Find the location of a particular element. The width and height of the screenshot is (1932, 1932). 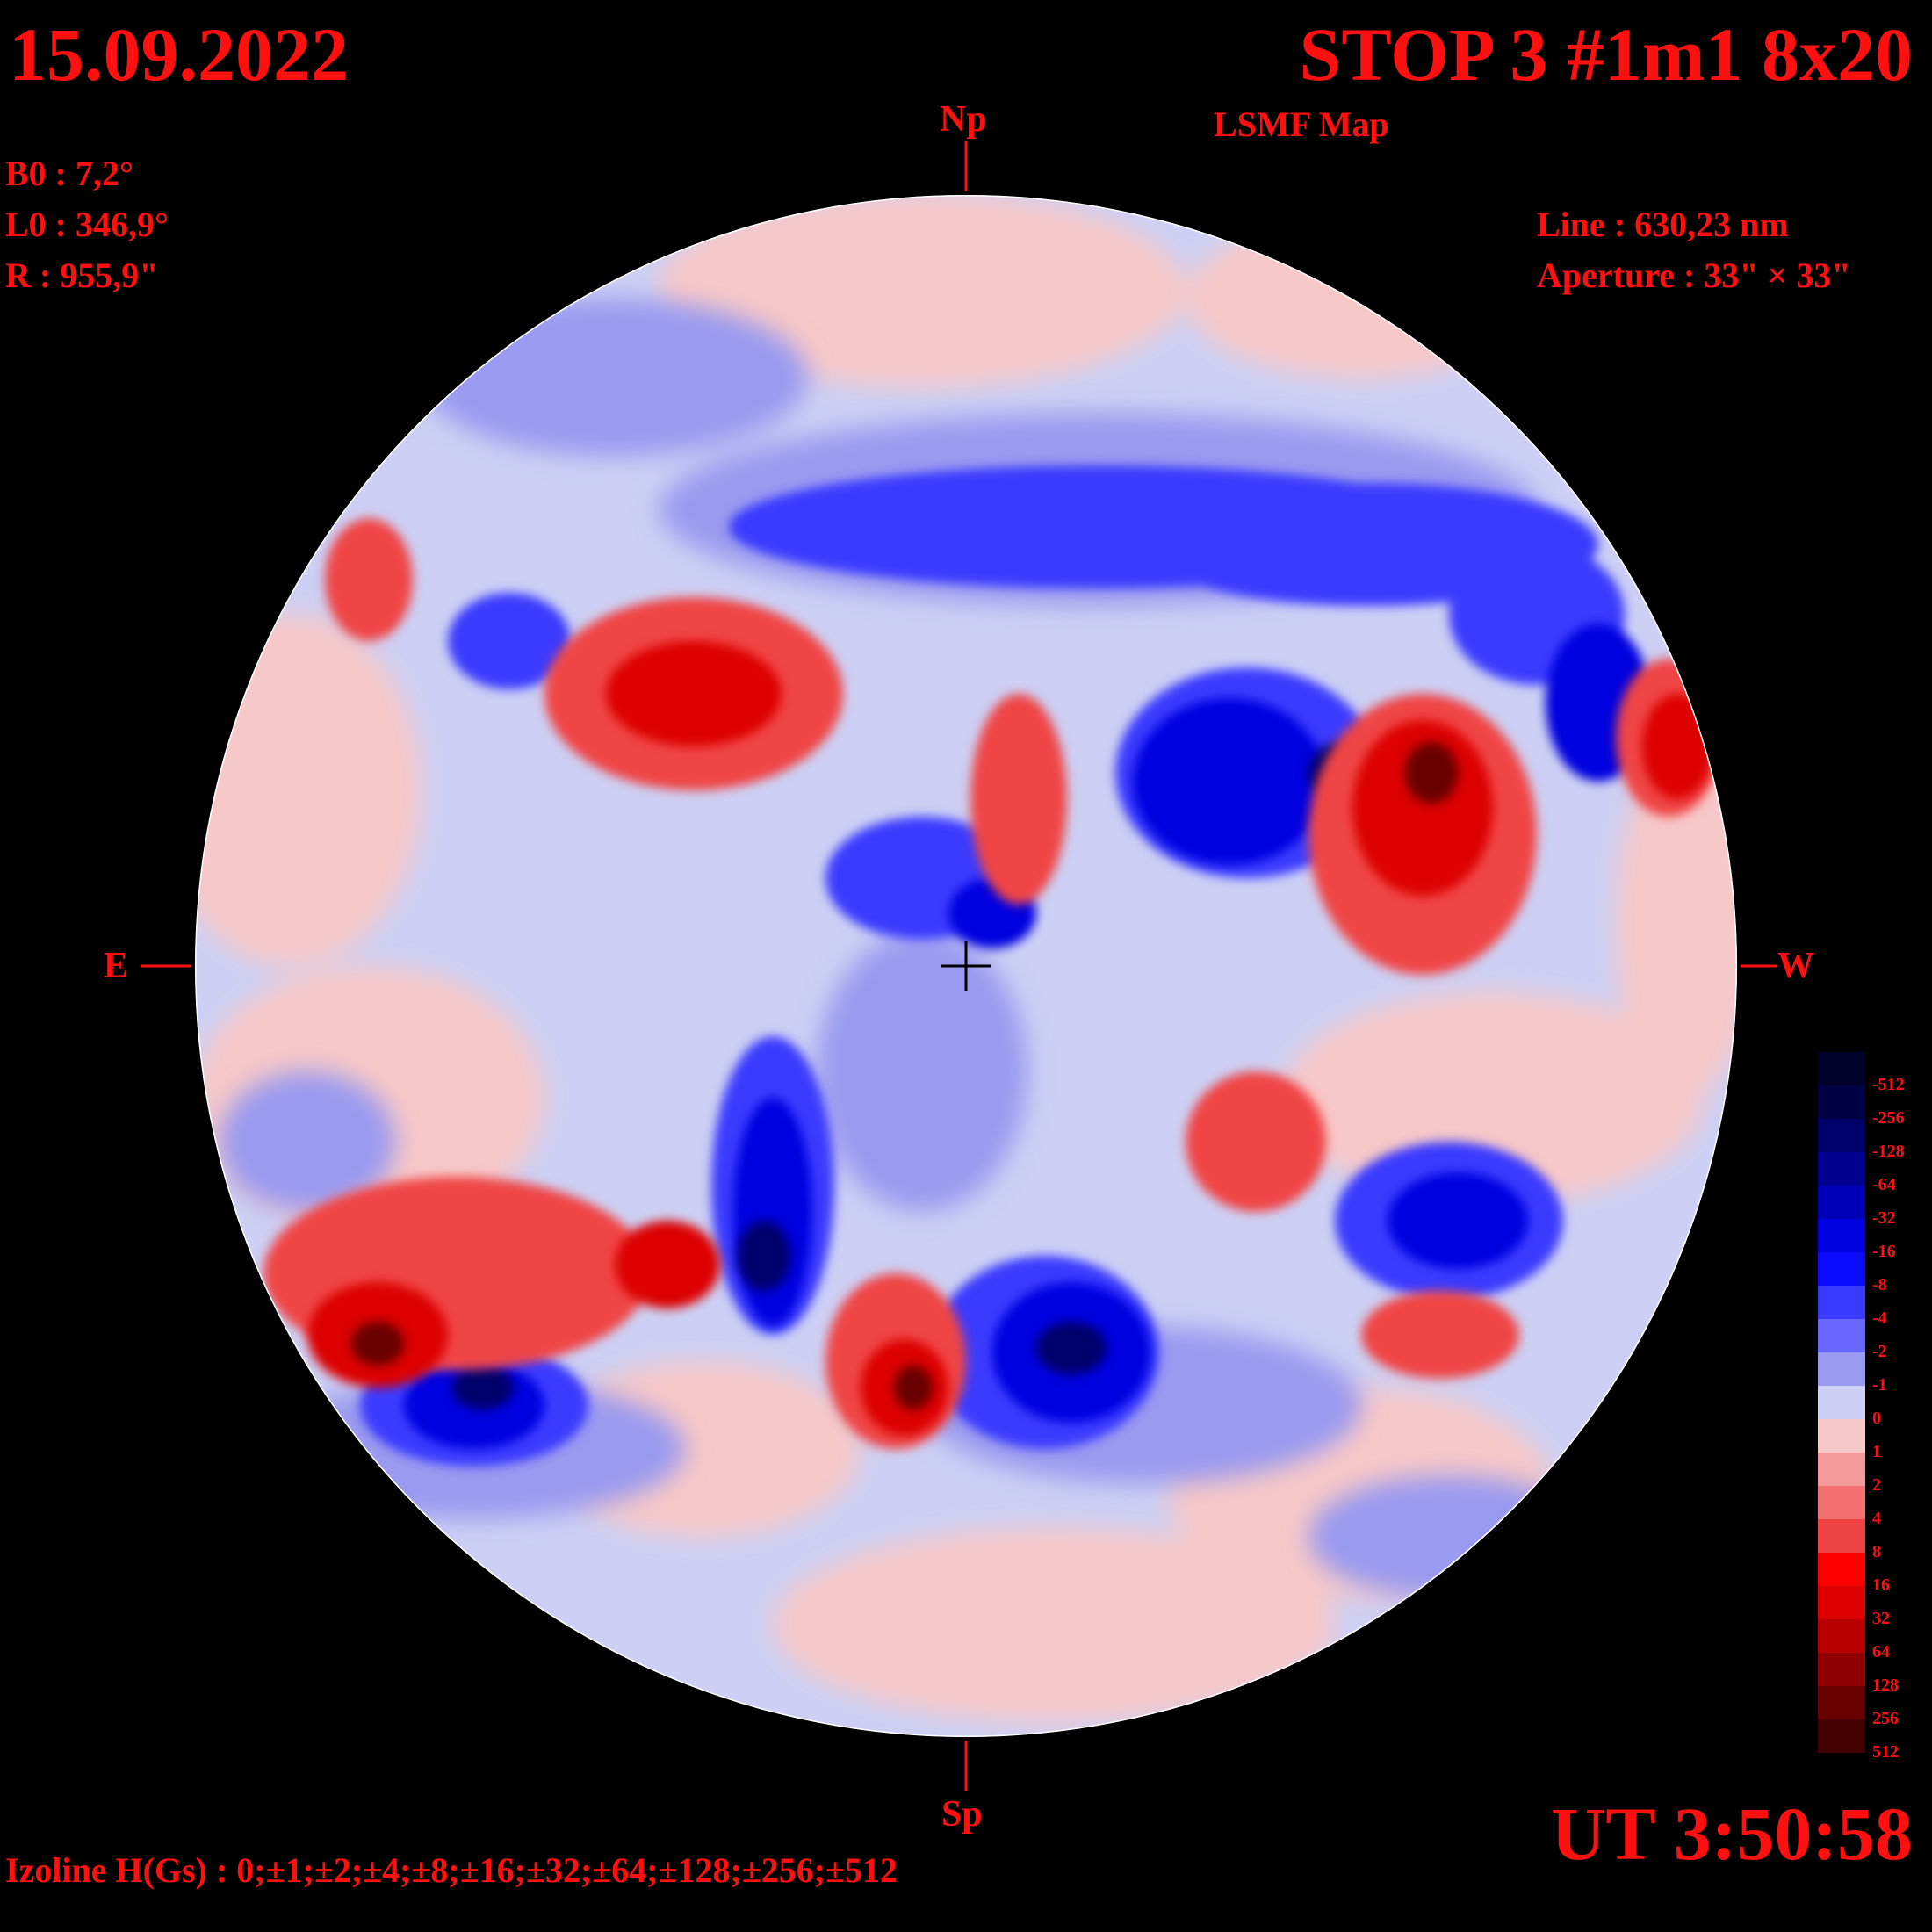

center-crosshair is located at coordinates (966, 966).